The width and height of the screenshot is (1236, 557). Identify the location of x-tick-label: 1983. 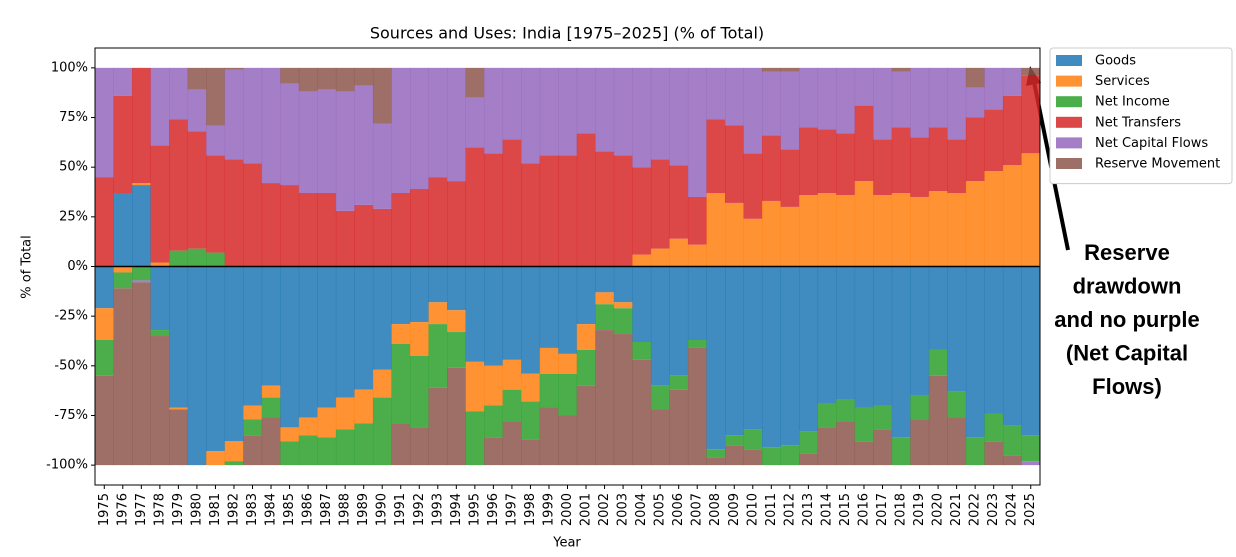
(252, 509).